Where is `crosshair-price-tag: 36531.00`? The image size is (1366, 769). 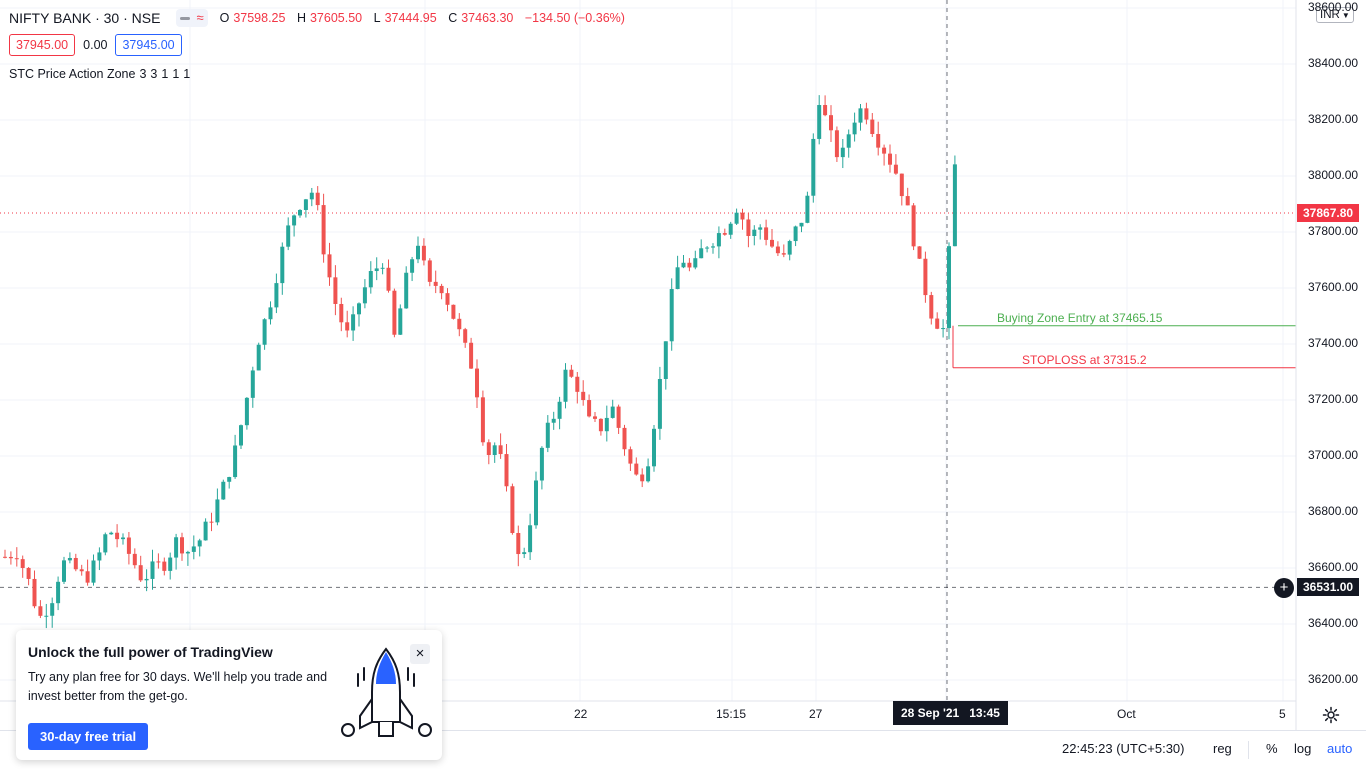
crosshair-price-tag: 36531.00 is located at coordinates (1328, 587).